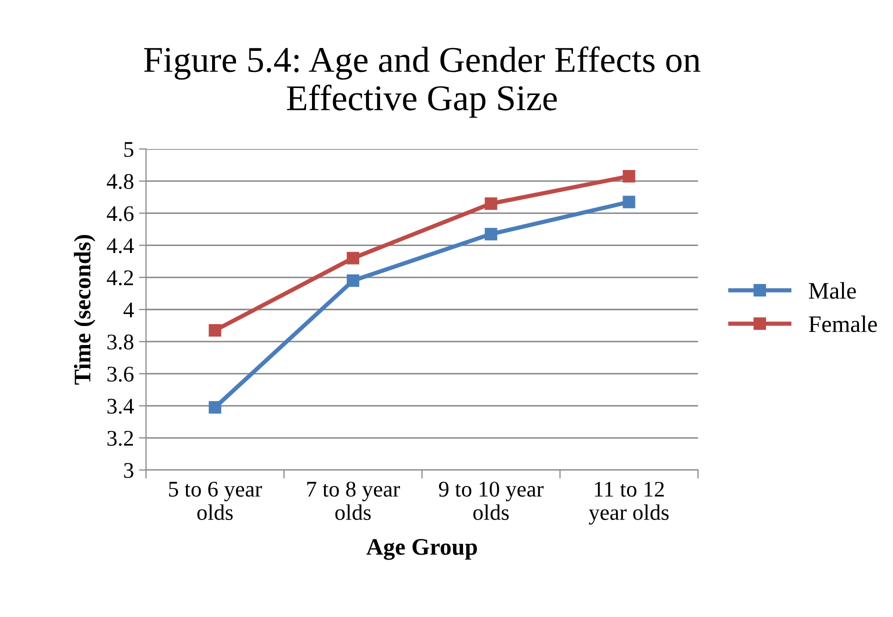 This screenshot has height=617, width=893. Describe the element at coordinates (421, 549) in the screenshot. I see `x-axis-title: Age Group` at that location.